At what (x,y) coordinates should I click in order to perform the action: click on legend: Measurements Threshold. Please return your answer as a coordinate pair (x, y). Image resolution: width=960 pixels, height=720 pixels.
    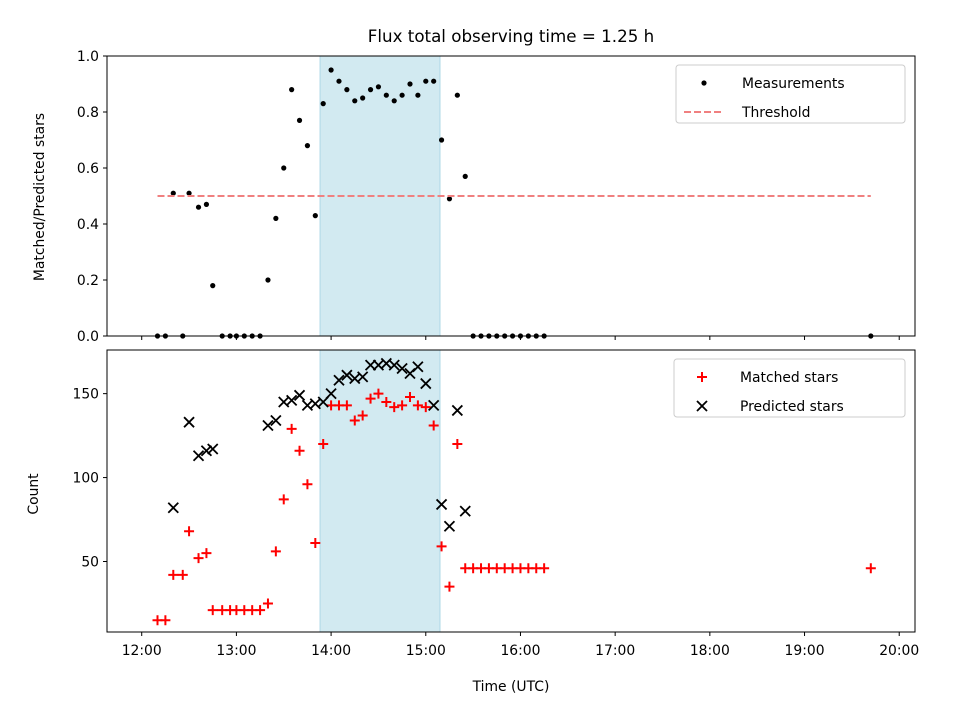
    Looking at the image, I should click on (790, 94).